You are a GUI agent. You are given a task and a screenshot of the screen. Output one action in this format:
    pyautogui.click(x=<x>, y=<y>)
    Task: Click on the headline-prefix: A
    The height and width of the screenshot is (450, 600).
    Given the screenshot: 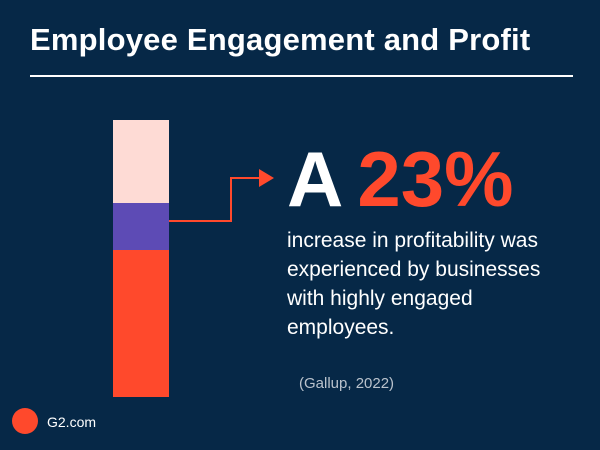 What is the action you would take?
    pyautogui.click(x=315, y=179)
    